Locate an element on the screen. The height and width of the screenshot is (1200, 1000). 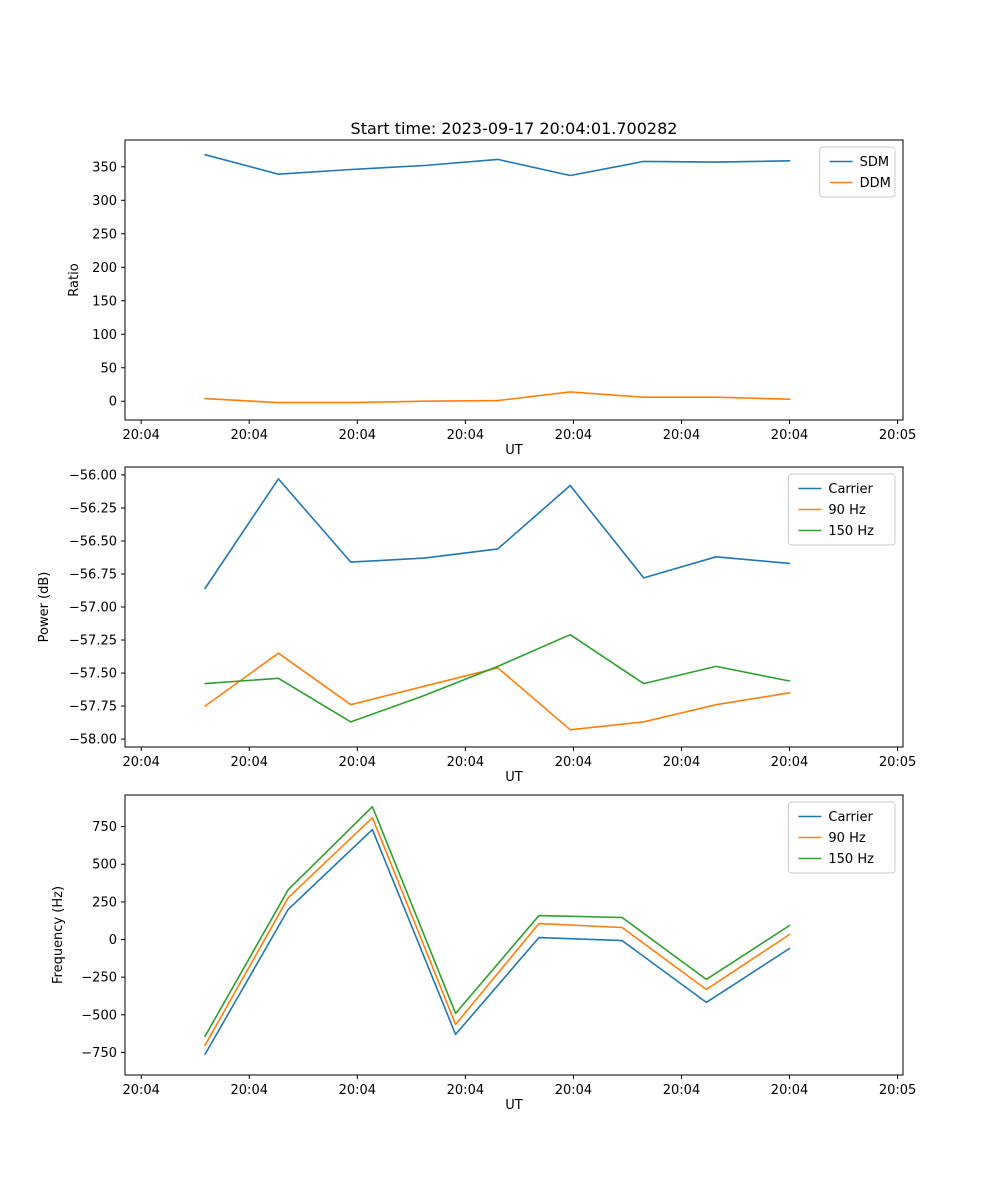
ylabel-power: Power (dB) is located at coordinates (44, 607).